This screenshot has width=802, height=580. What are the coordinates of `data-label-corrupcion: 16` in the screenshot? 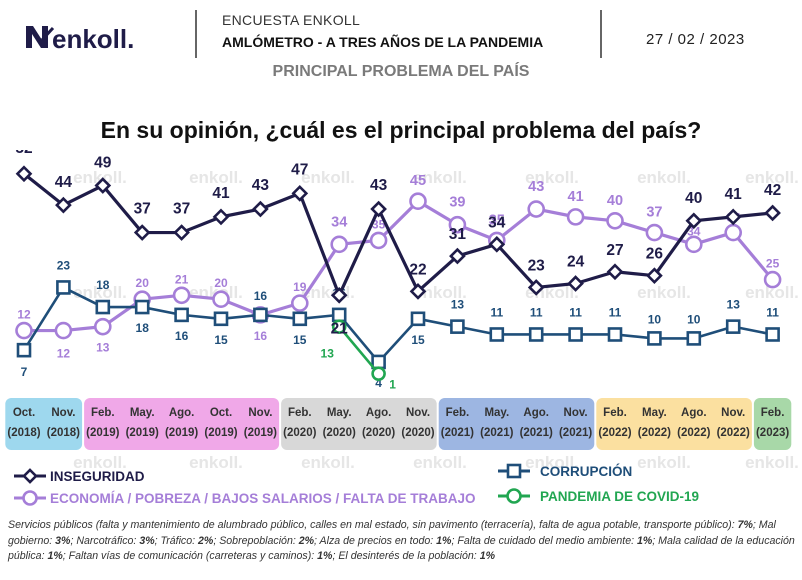 It's located at (261, 296).